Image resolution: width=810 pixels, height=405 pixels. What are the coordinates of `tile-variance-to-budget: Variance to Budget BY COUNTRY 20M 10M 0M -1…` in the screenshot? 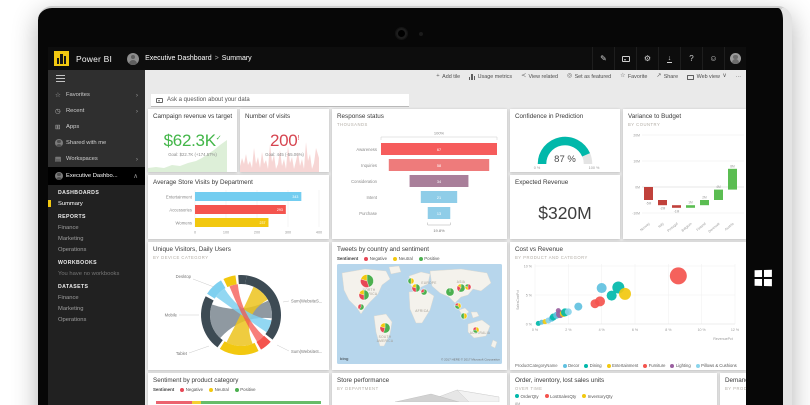 It's located at (684, 174).